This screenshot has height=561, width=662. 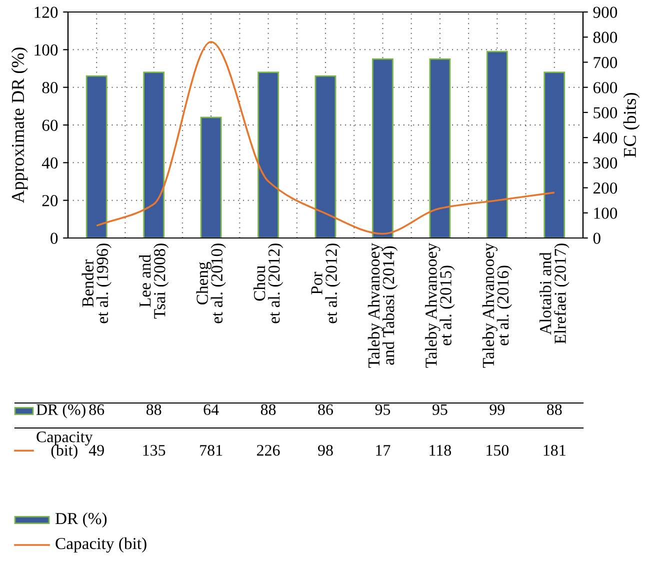 I want to click on x-tick-label: Alotaibi and Elrefaei (2017), so click(x=554, y=294).